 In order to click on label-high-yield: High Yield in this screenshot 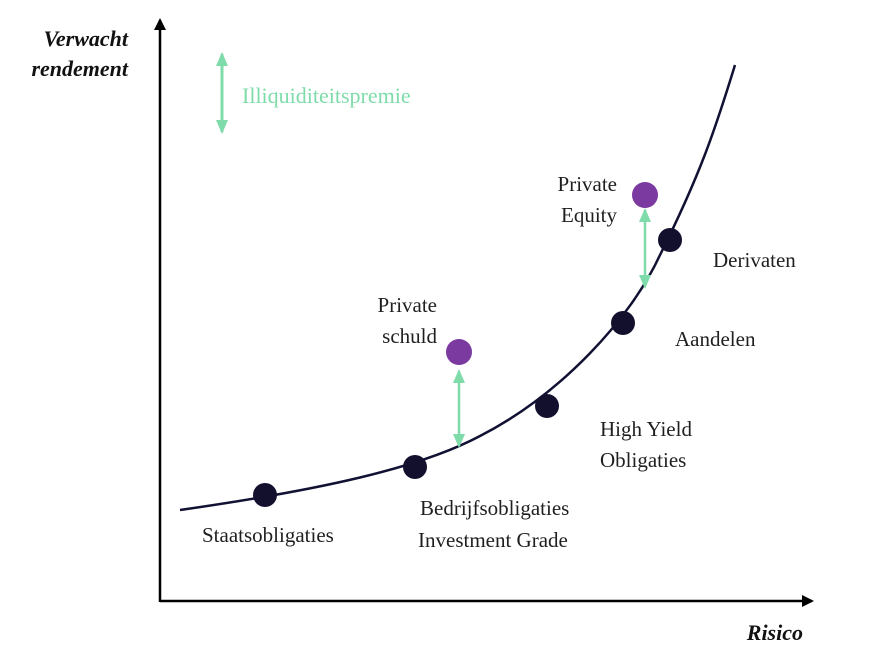, I will do `click(646, 429)`.